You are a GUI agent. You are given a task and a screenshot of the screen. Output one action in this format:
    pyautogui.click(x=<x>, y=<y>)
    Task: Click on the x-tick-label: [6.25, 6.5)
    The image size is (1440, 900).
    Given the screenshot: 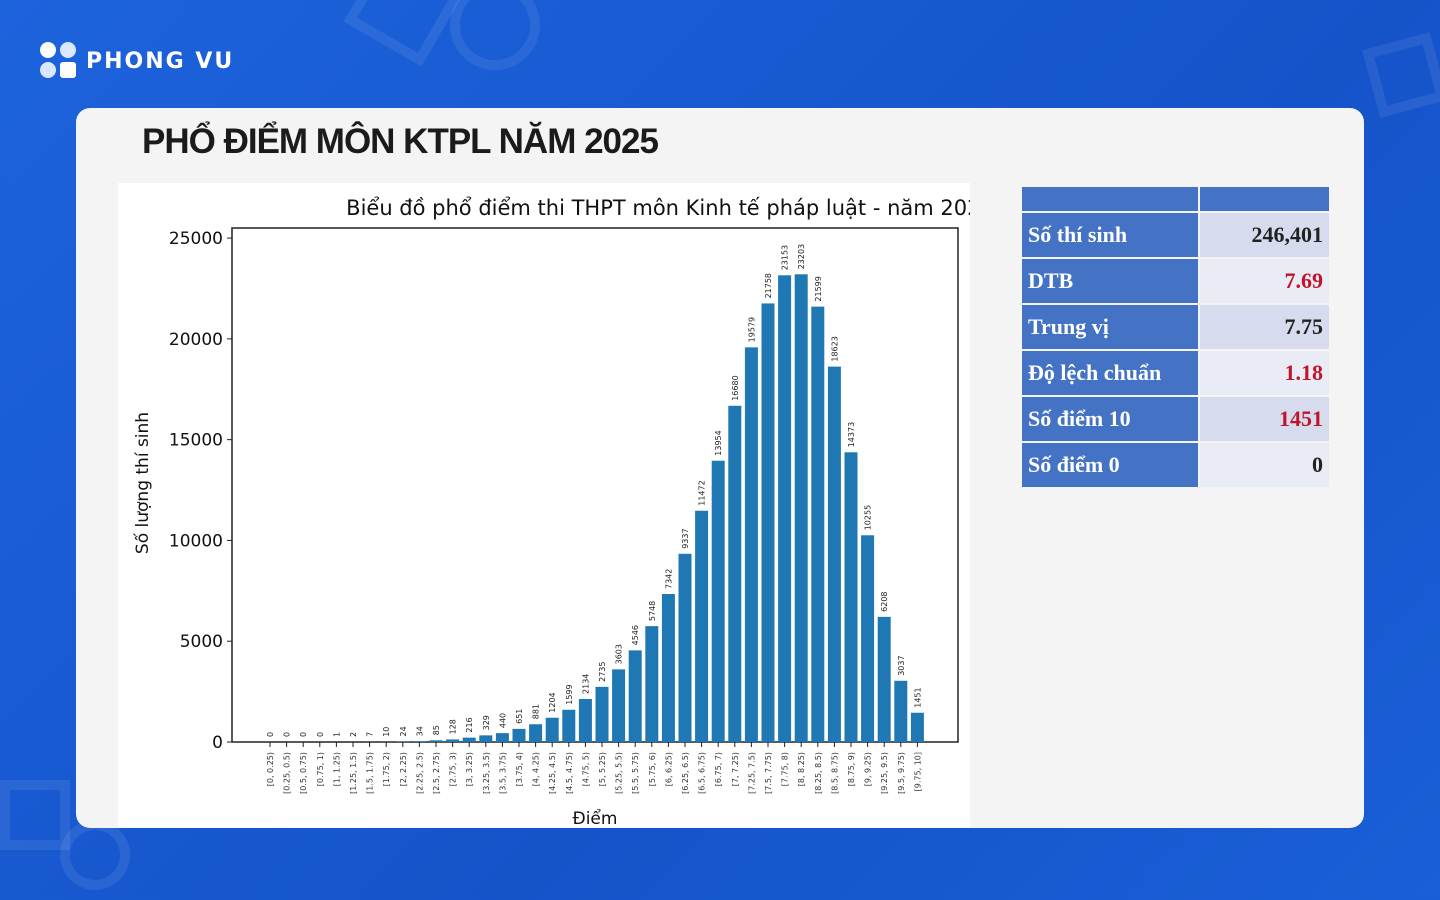 What is the action you would take?
    pyautogui.click(x=685, y=773)
    